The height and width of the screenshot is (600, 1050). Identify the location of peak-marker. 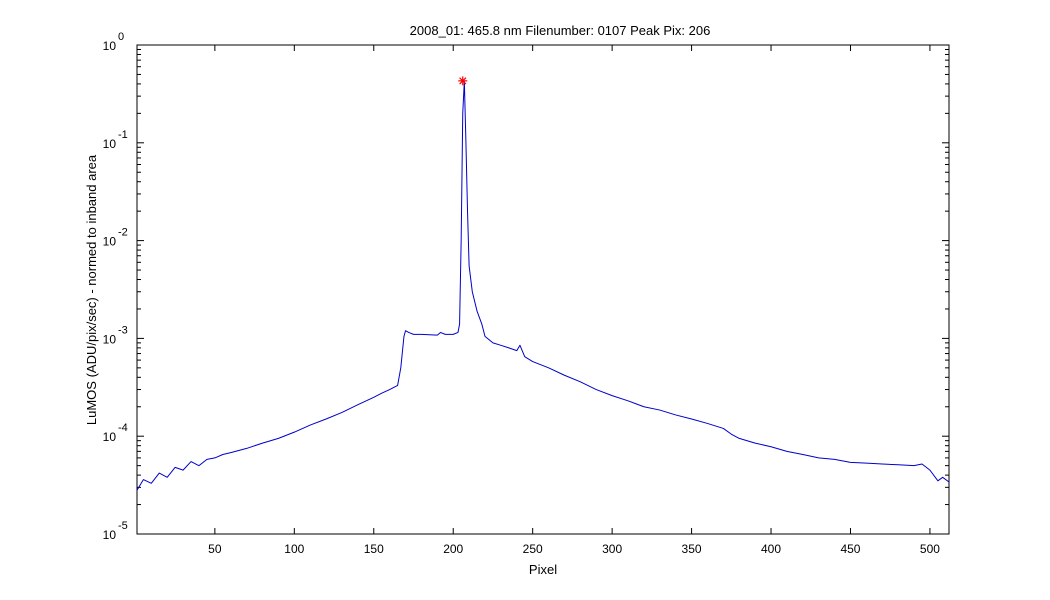
(463, 81).